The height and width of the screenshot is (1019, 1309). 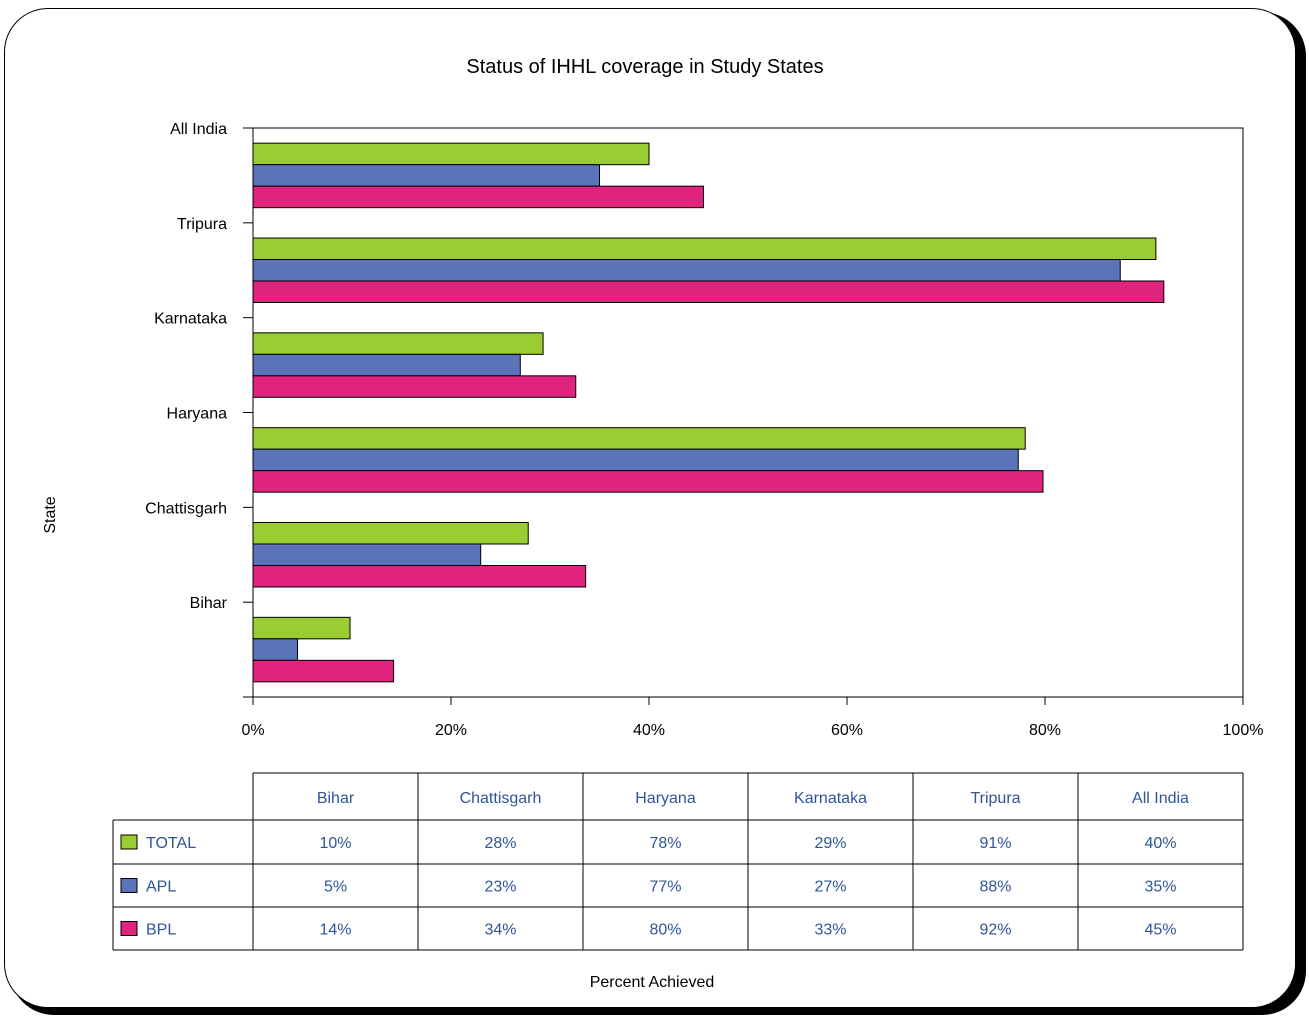 I want to click on bar-apl-all-india, so click(x=426, y=175).